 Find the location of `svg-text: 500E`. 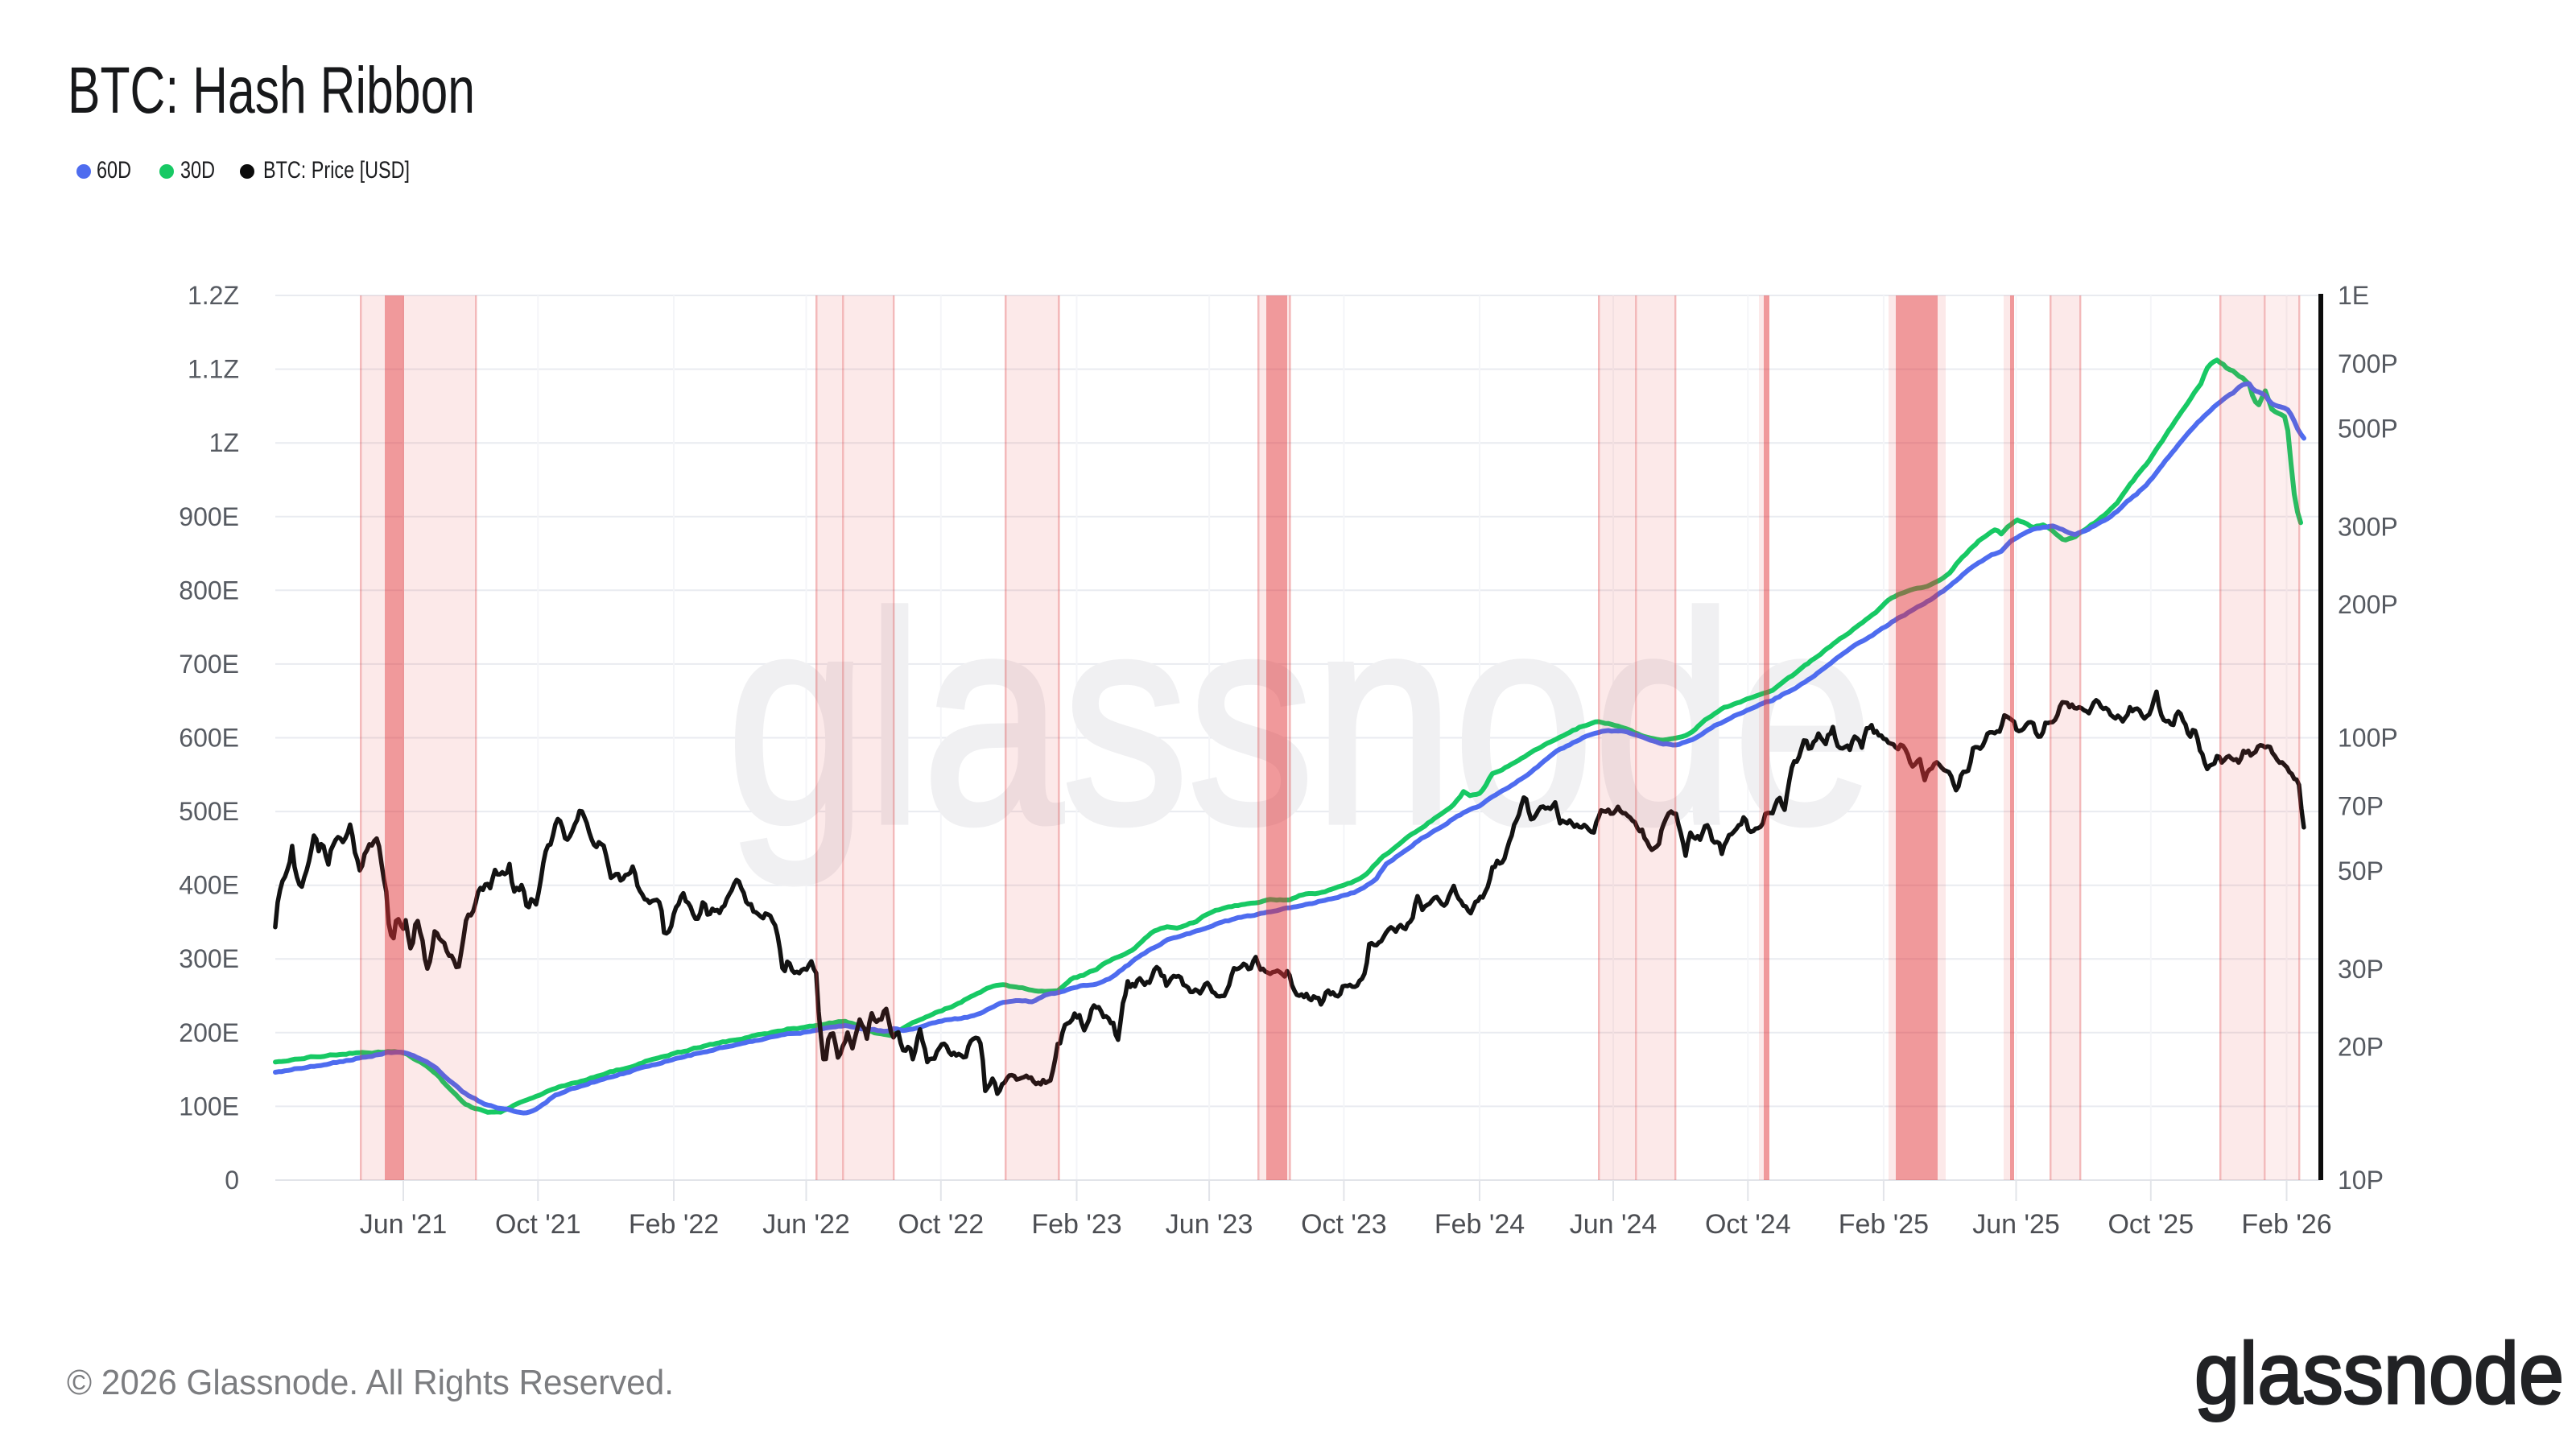

svg-text: 500E is located at coordinates (209, 812).